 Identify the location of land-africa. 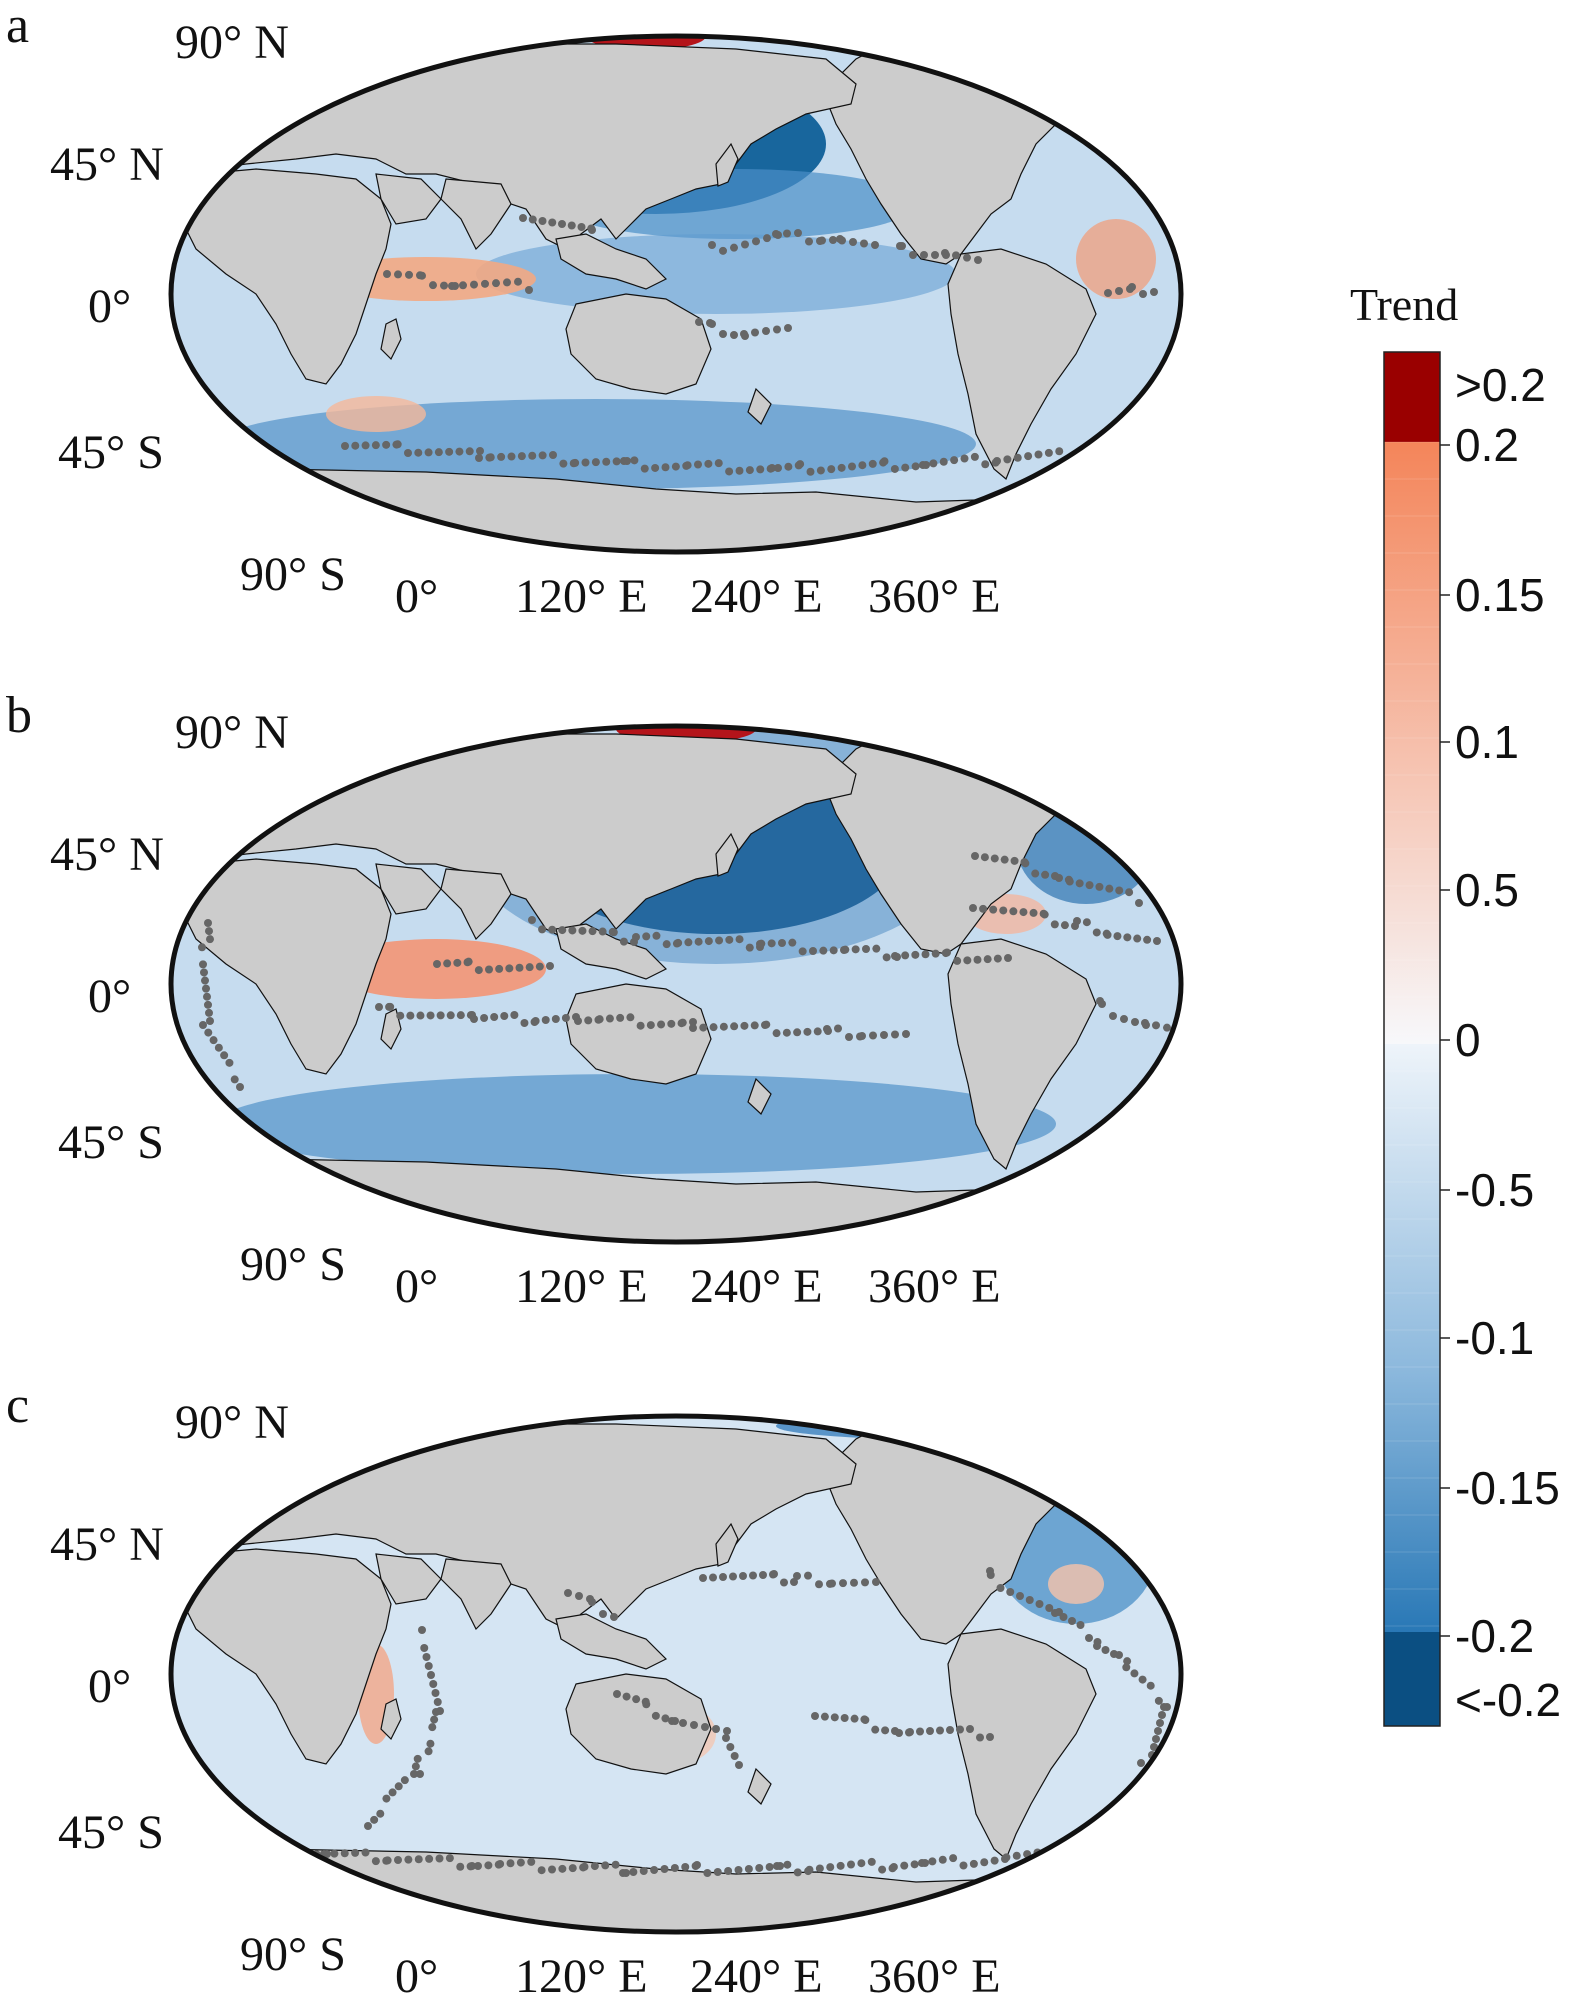
(286, 1656).